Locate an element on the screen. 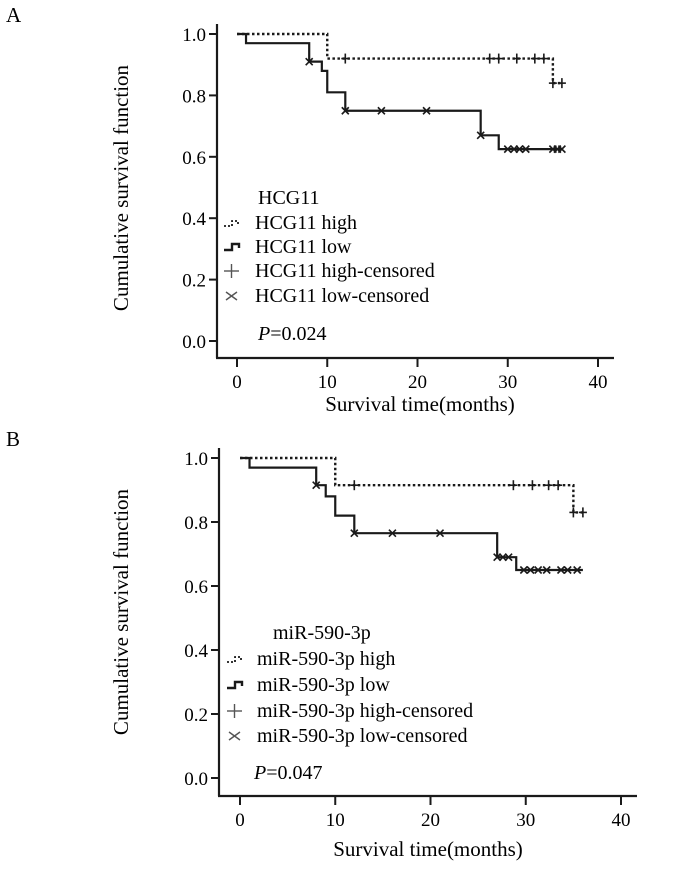 The image size is (700, 871). p-value-a: P=0.024 is located at coordinates (292, 334).